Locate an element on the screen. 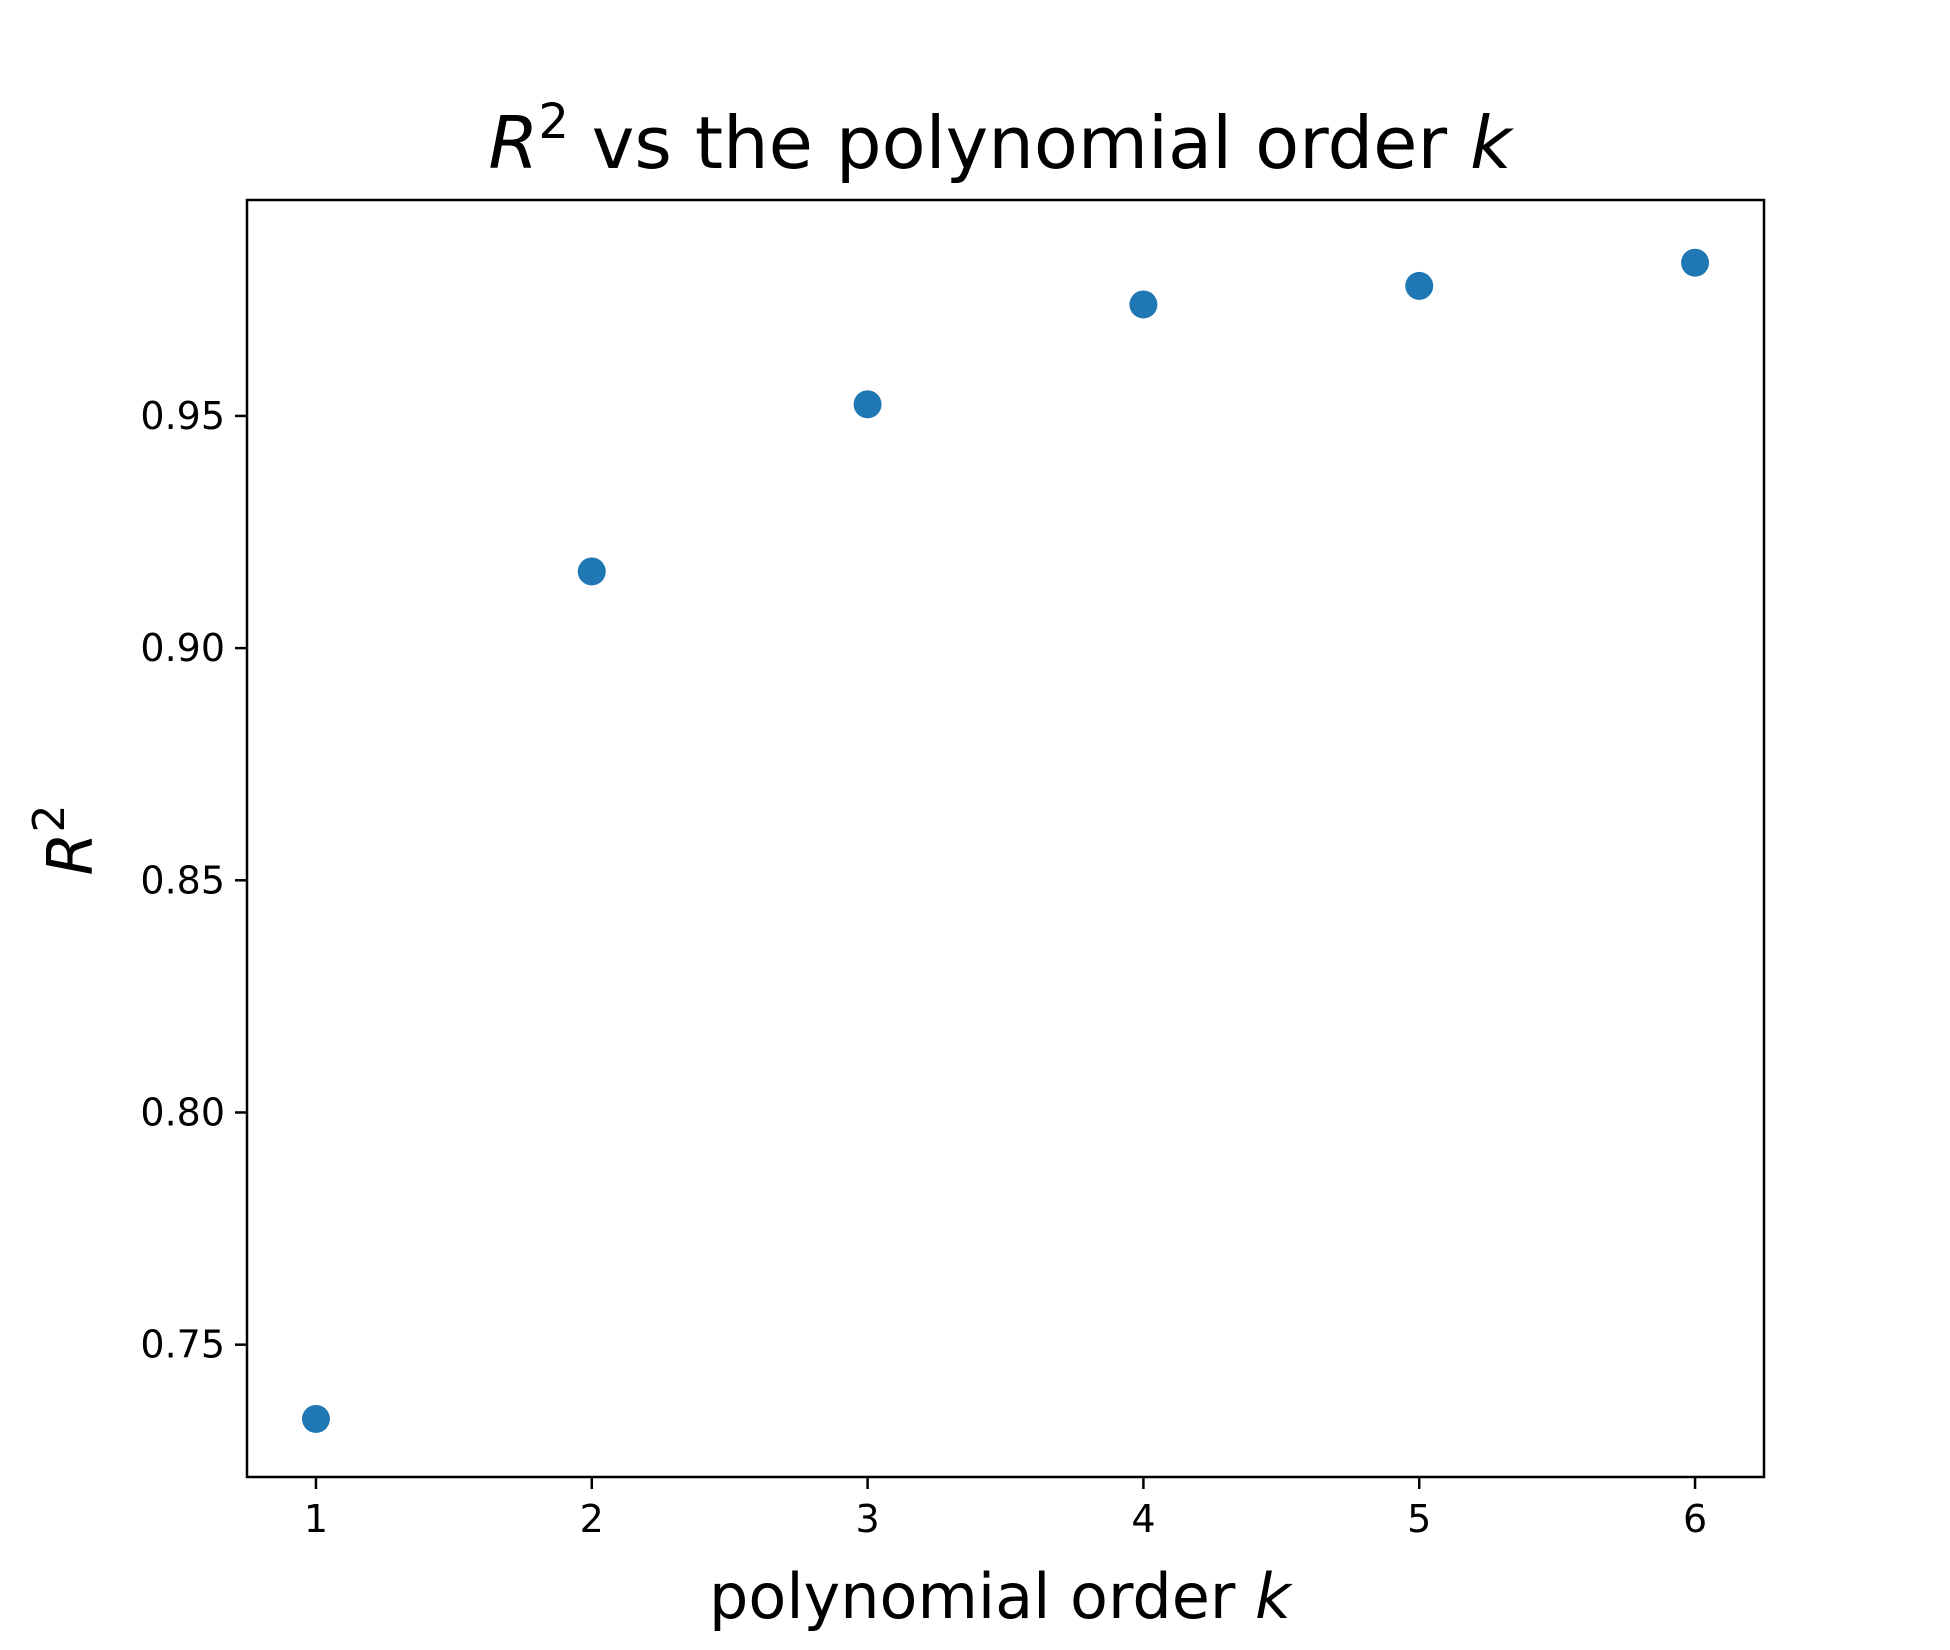 This screenshot has height=1650, width=1950. x-axis-label-text: polynomial order is located at coordinates (982, 1596).